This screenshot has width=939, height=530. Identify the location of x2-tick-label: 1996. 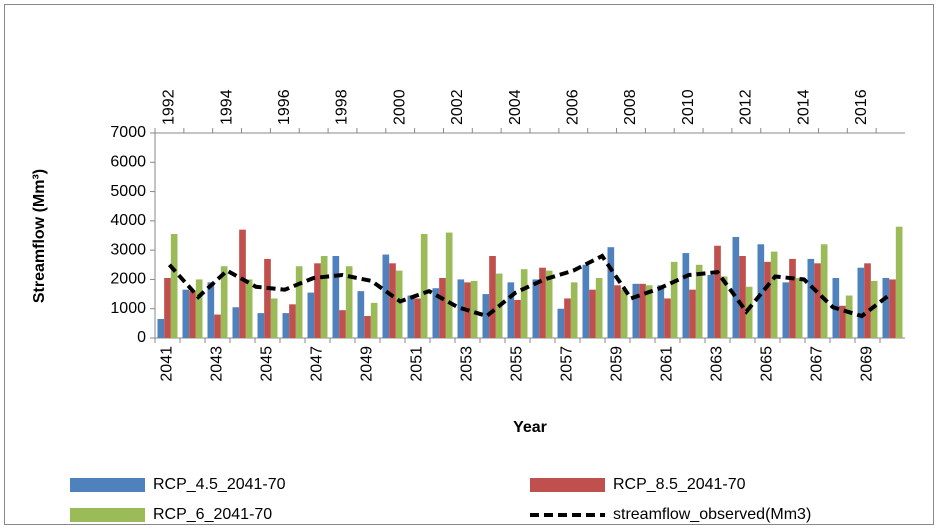
(284, 107).